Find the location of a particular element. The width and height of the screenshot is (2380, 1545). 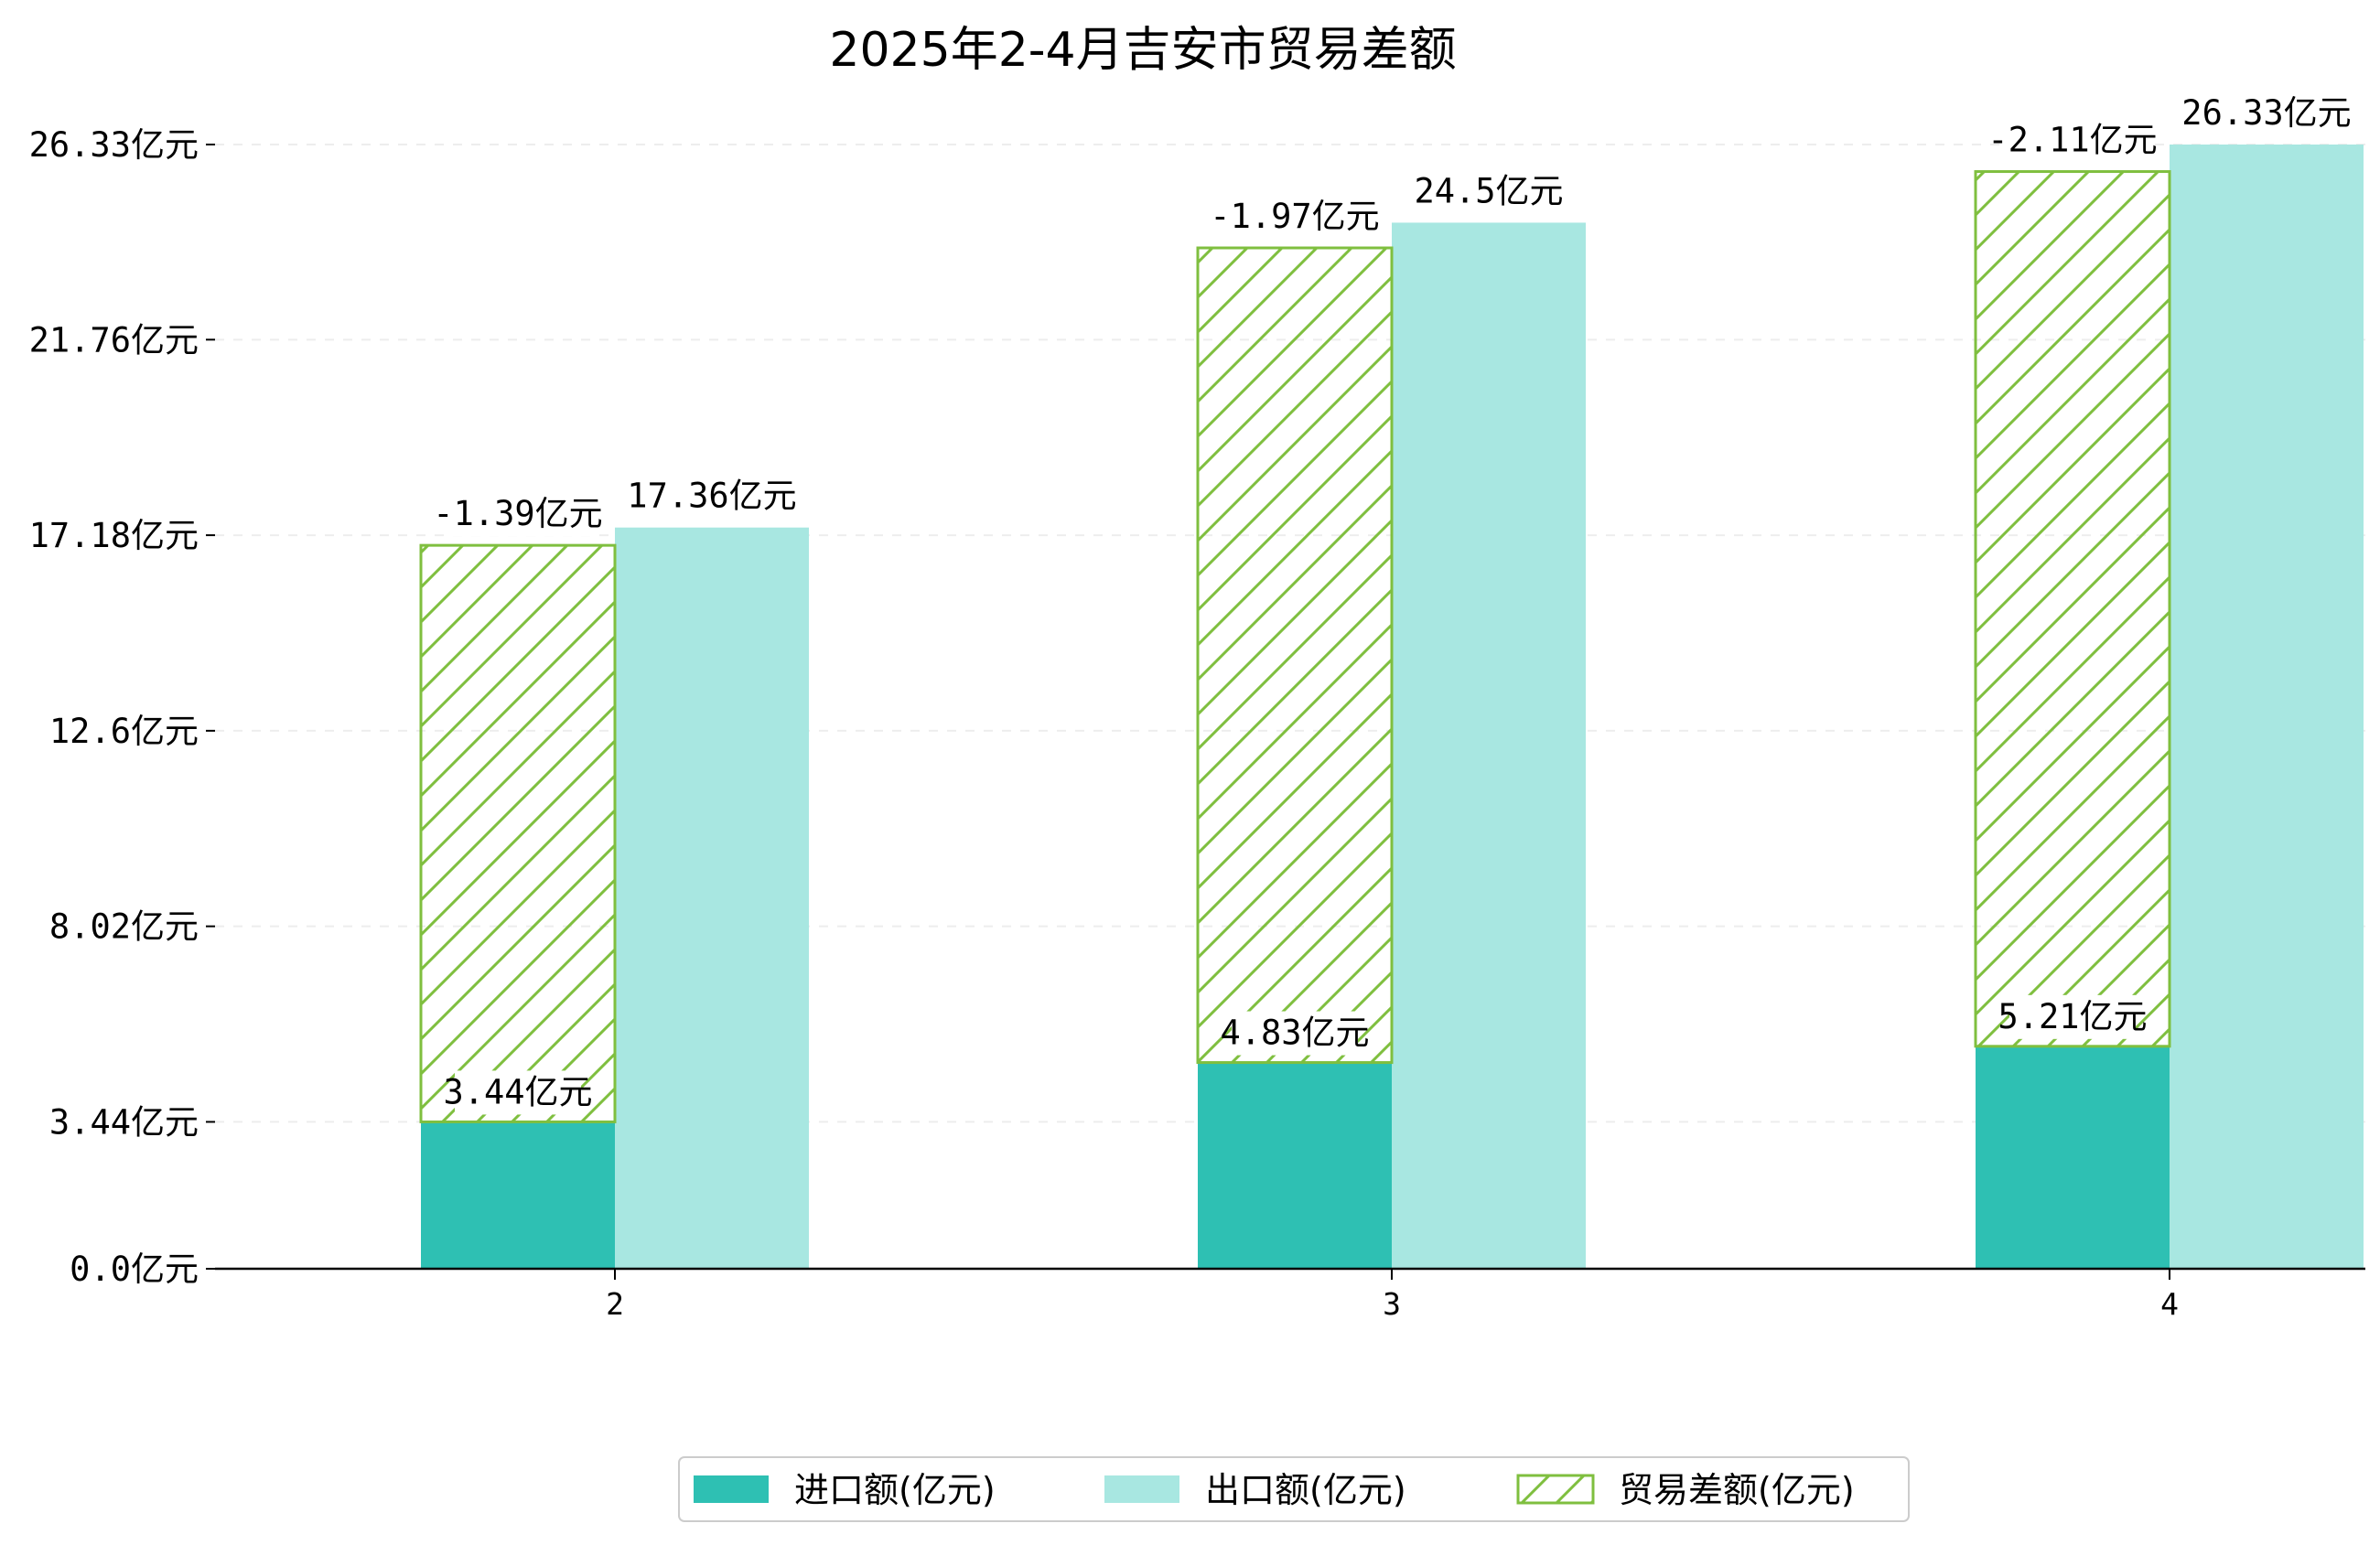

import-value-label: 5.21亿元 is located at coordinates (2072, 1016).